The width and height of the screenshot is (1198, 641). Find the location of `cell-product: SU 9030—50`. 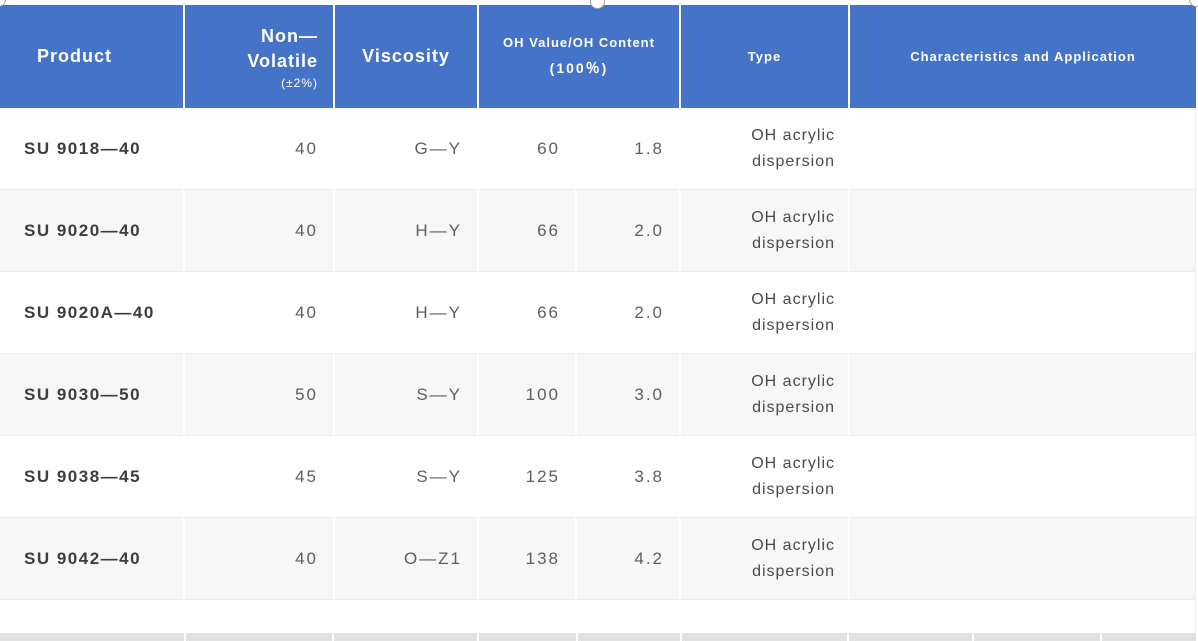

cell-product: SU 9030—50 is located at coordinates (91, 395).